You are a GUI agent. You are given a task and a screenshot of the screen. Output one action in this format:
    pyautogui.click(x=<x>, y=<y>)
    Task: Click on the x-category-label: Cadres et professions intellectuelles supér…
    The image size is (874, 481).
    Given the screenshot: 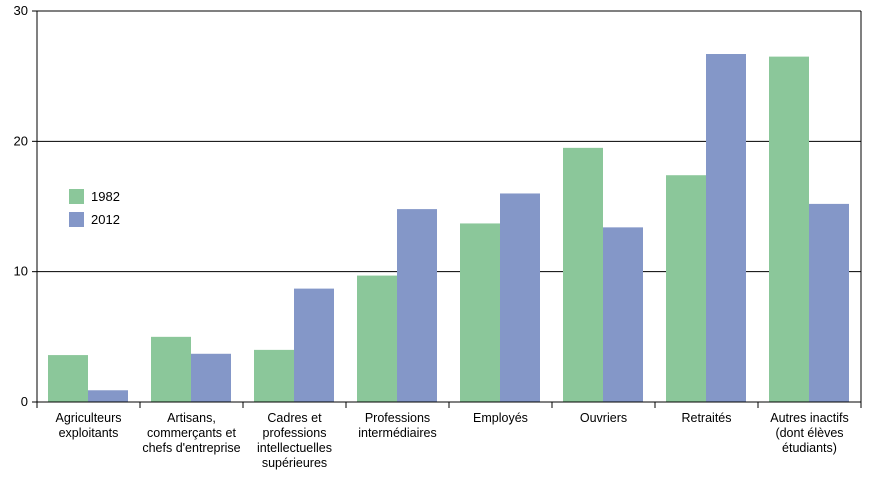 What is the action you would take?
    pyautogui.click(x=294, y=440)
    